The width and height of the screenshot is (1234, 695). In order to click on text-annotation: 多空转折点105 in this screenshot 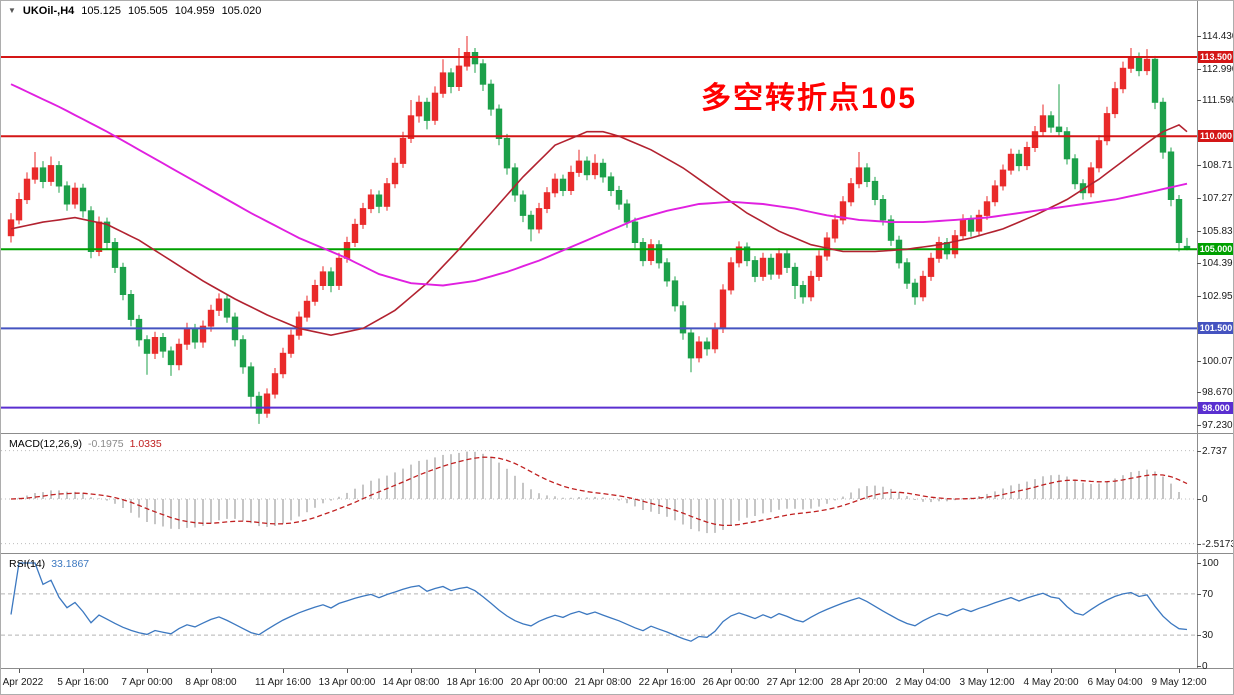, I will do `click(809, 98)`.